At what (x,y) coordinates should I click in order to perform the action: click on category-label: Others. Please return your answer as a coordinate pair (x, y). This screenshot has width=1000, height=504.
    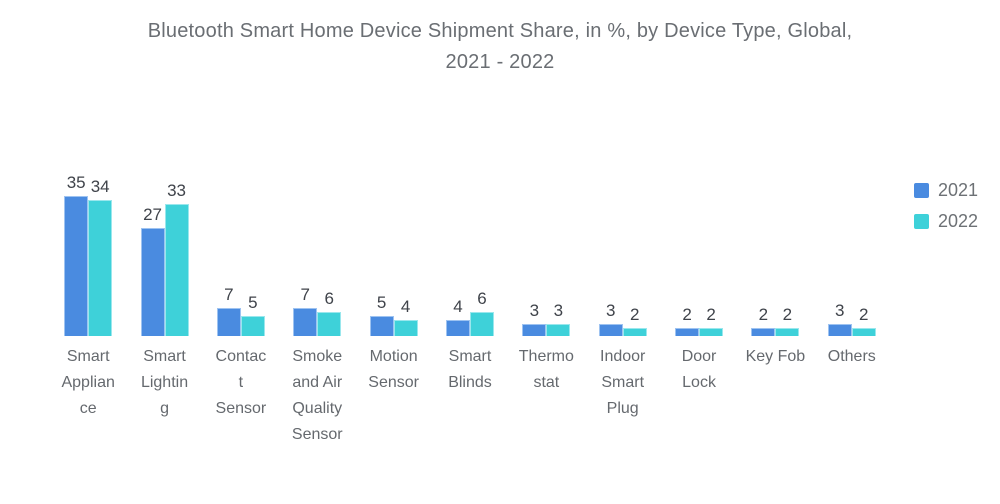
    Looking at the image, I should click on (852, 396).